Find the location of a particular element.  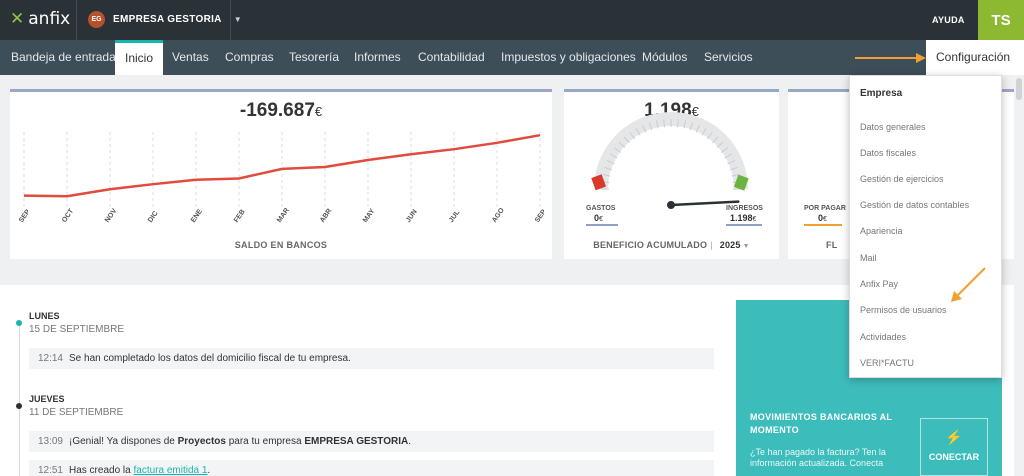

por-pagar-label: POR PAGAR is located at coordinates (825, 208).